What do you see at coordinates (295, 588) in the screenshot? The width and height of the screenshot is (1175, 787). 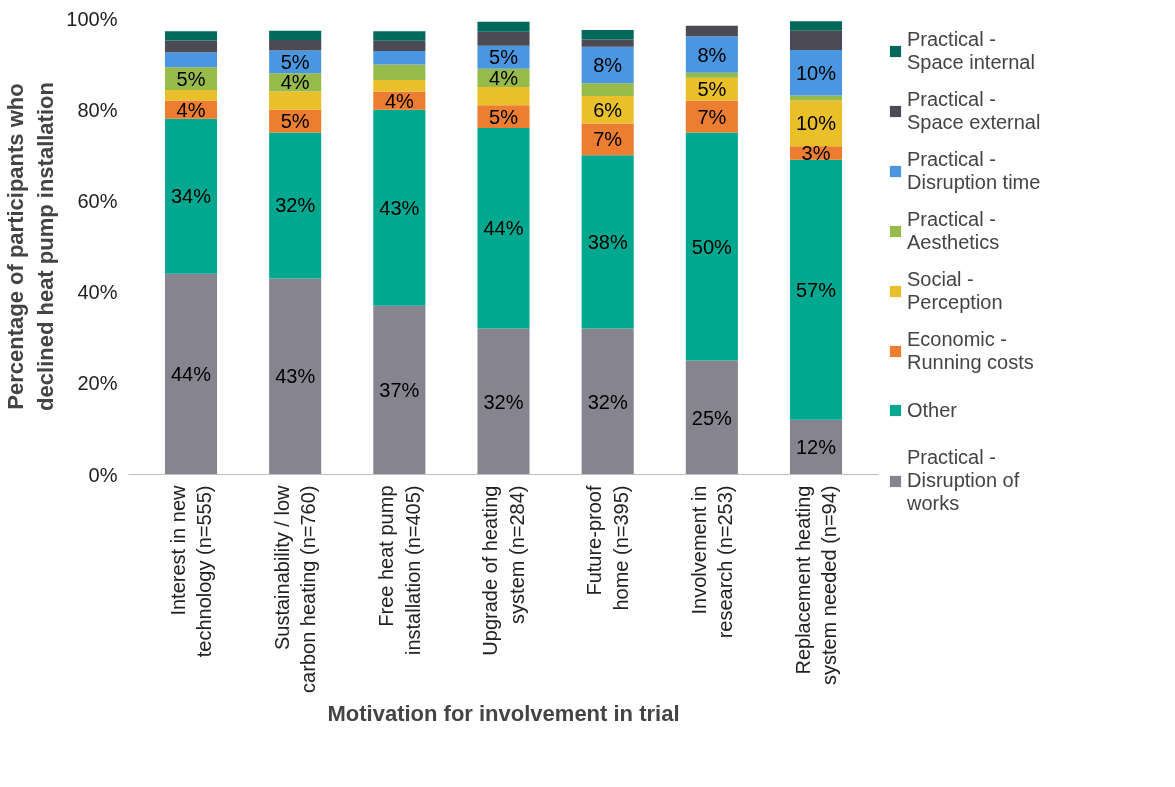 I see `x-tick-label: Sustainability / low carbon heating (n=760)` at bounding box center [295, 588].